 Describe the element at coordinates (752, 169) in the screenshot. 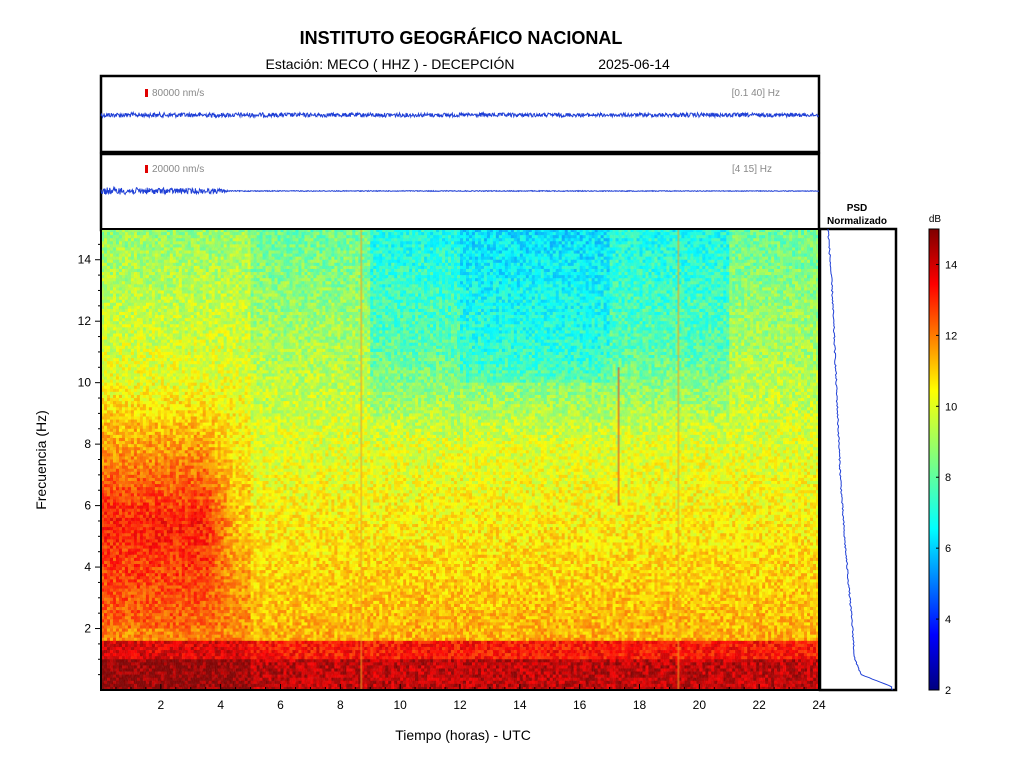

I see `band-label: [4 15] Hz` at that location.